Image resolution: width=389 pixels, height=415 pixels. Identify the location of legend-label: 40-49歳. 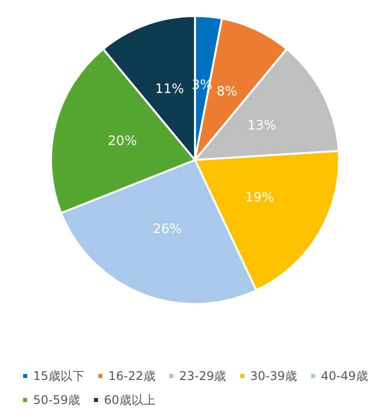
(344, 376).